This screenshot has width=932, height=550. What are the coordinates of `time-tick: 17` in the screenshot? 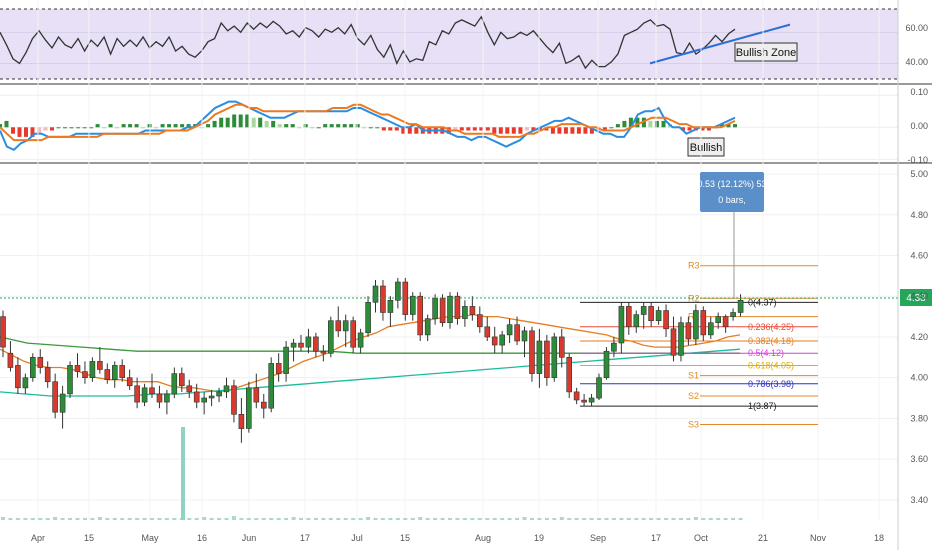 It's located at (305, 538).